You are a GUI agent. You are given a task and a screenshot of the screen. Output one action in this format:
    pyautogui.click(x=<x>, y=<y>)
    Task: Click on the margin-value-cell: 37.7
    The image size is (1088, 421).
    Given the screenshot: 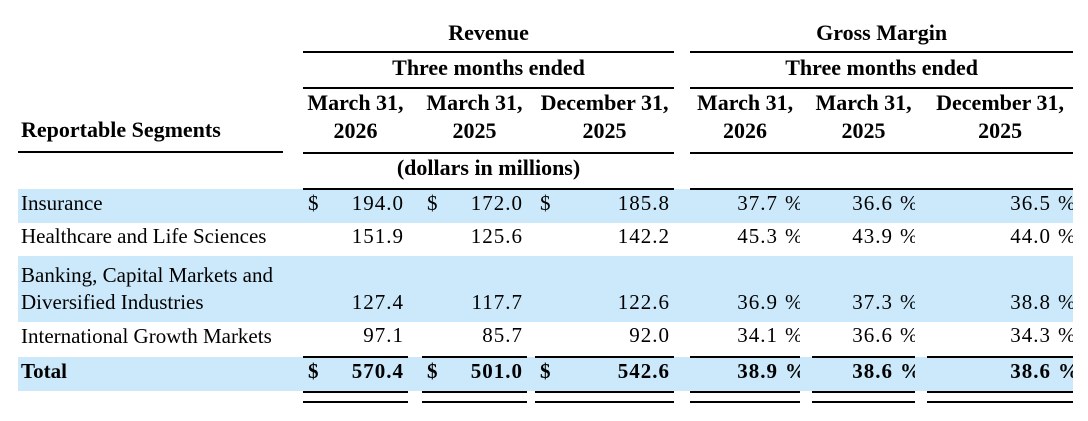 What is the action you would take?
    pyautogui.click(x=734, y=206)
    